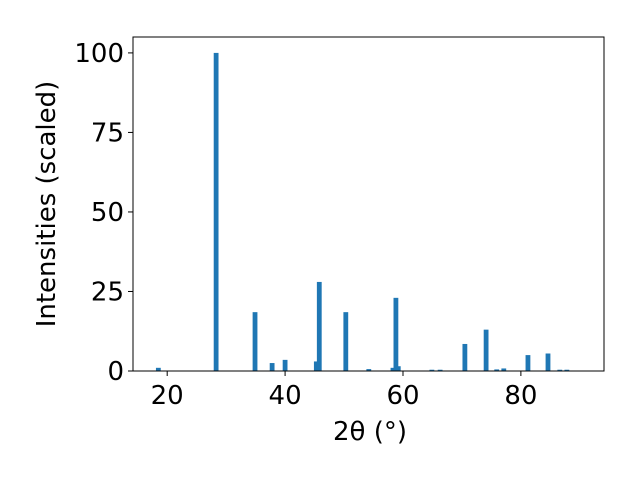 The width and height of the screenshot is (640, 480). What do you see at coordinates (107, 213) in the screenshot?
I see `y-tick-label: 50` at bounding box center [107, 213].